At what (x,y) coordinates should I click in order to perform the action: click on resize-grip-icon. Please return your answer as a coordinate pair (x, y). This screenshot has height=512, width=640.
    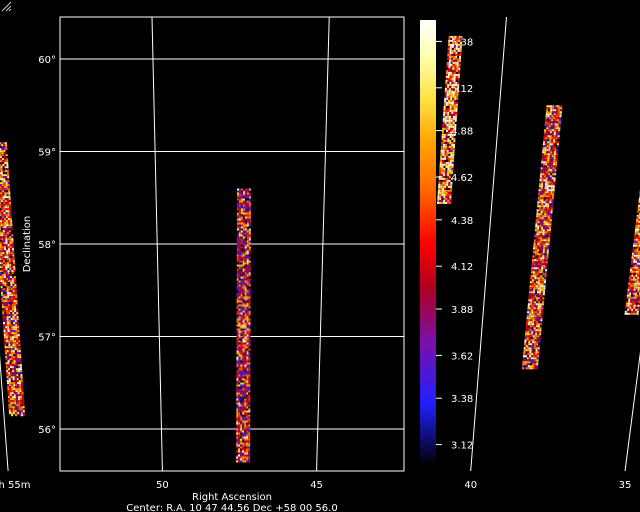
    Looking at the image, I should click on (6, 6).